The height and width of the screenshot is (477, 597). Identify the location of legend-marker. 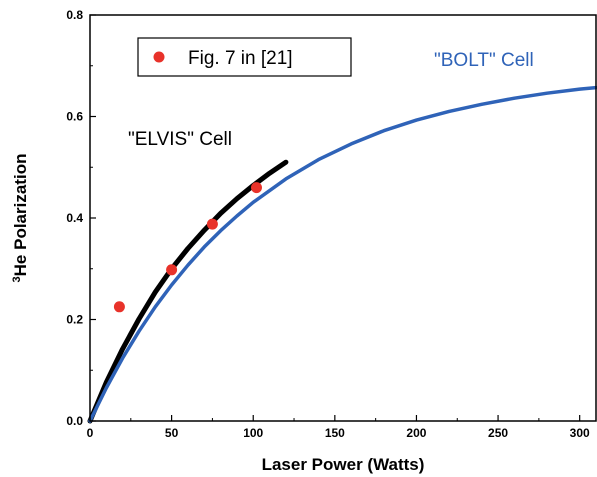
(159, 57).